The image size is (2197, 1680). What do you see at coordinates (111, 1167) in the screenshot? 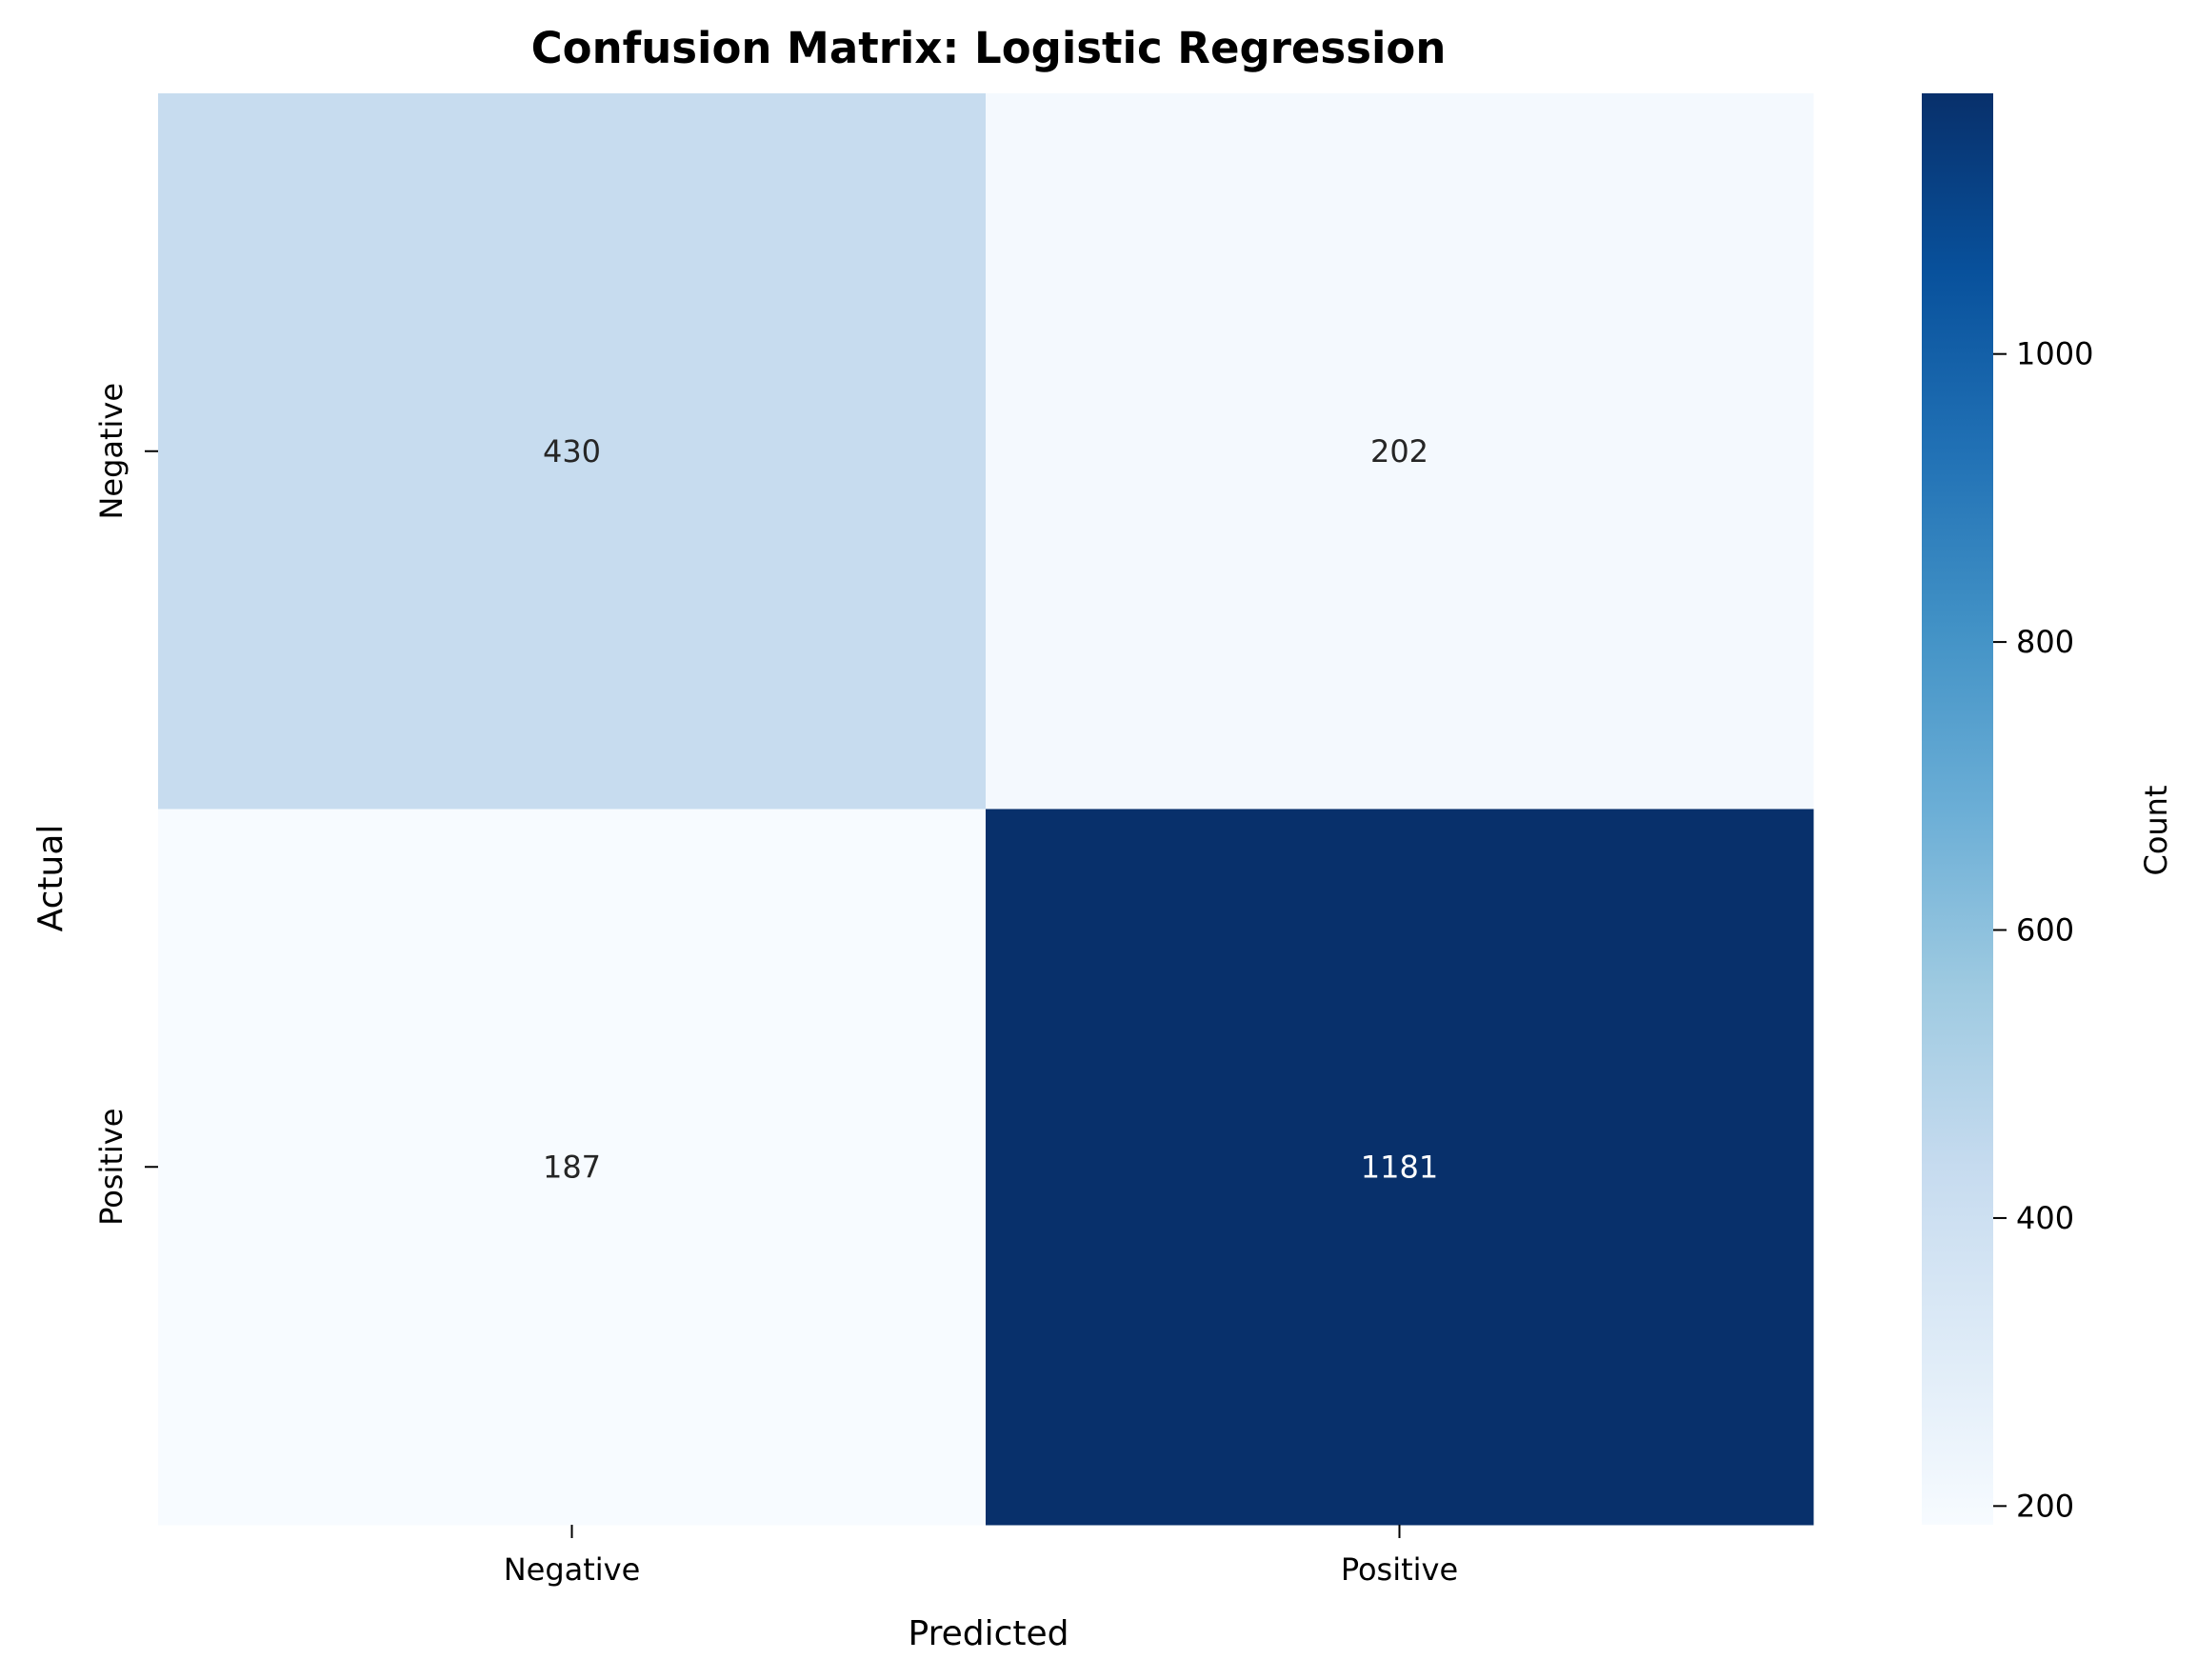
I see `y-tick-label: Positive` at bounding box center [111, 1167].